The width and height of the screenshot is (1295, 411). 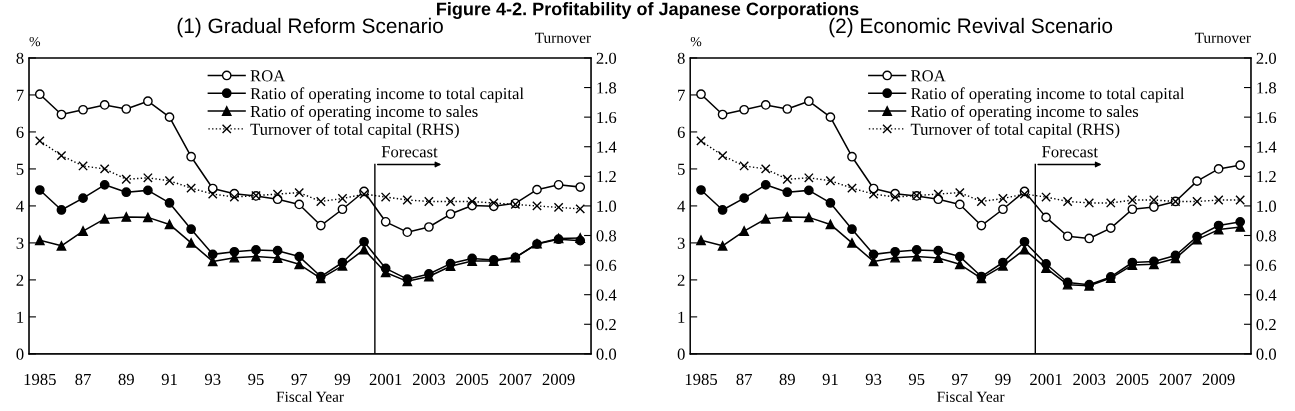 I want to click on chart-title: (2) Economic Revival Scenario, so click(x=971, y=27).